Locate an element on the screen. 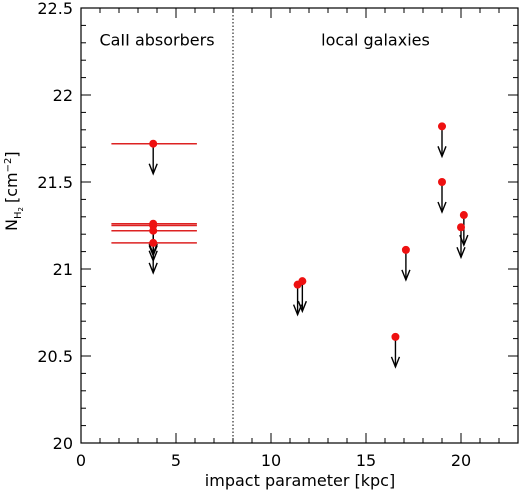 The width and height of the screenshot is (520, 494). y-axis-label: NH2 [cm−2] is located at coordinates (13, 191).